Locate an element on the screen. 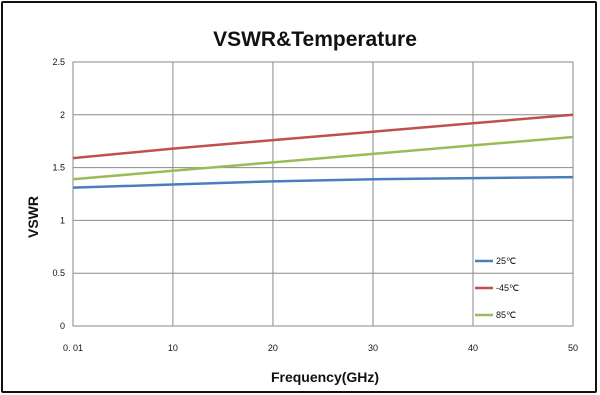 The width and height of the screenshot is (600, 395). y-tick-label: 1 is located at coordinates (62, 220).